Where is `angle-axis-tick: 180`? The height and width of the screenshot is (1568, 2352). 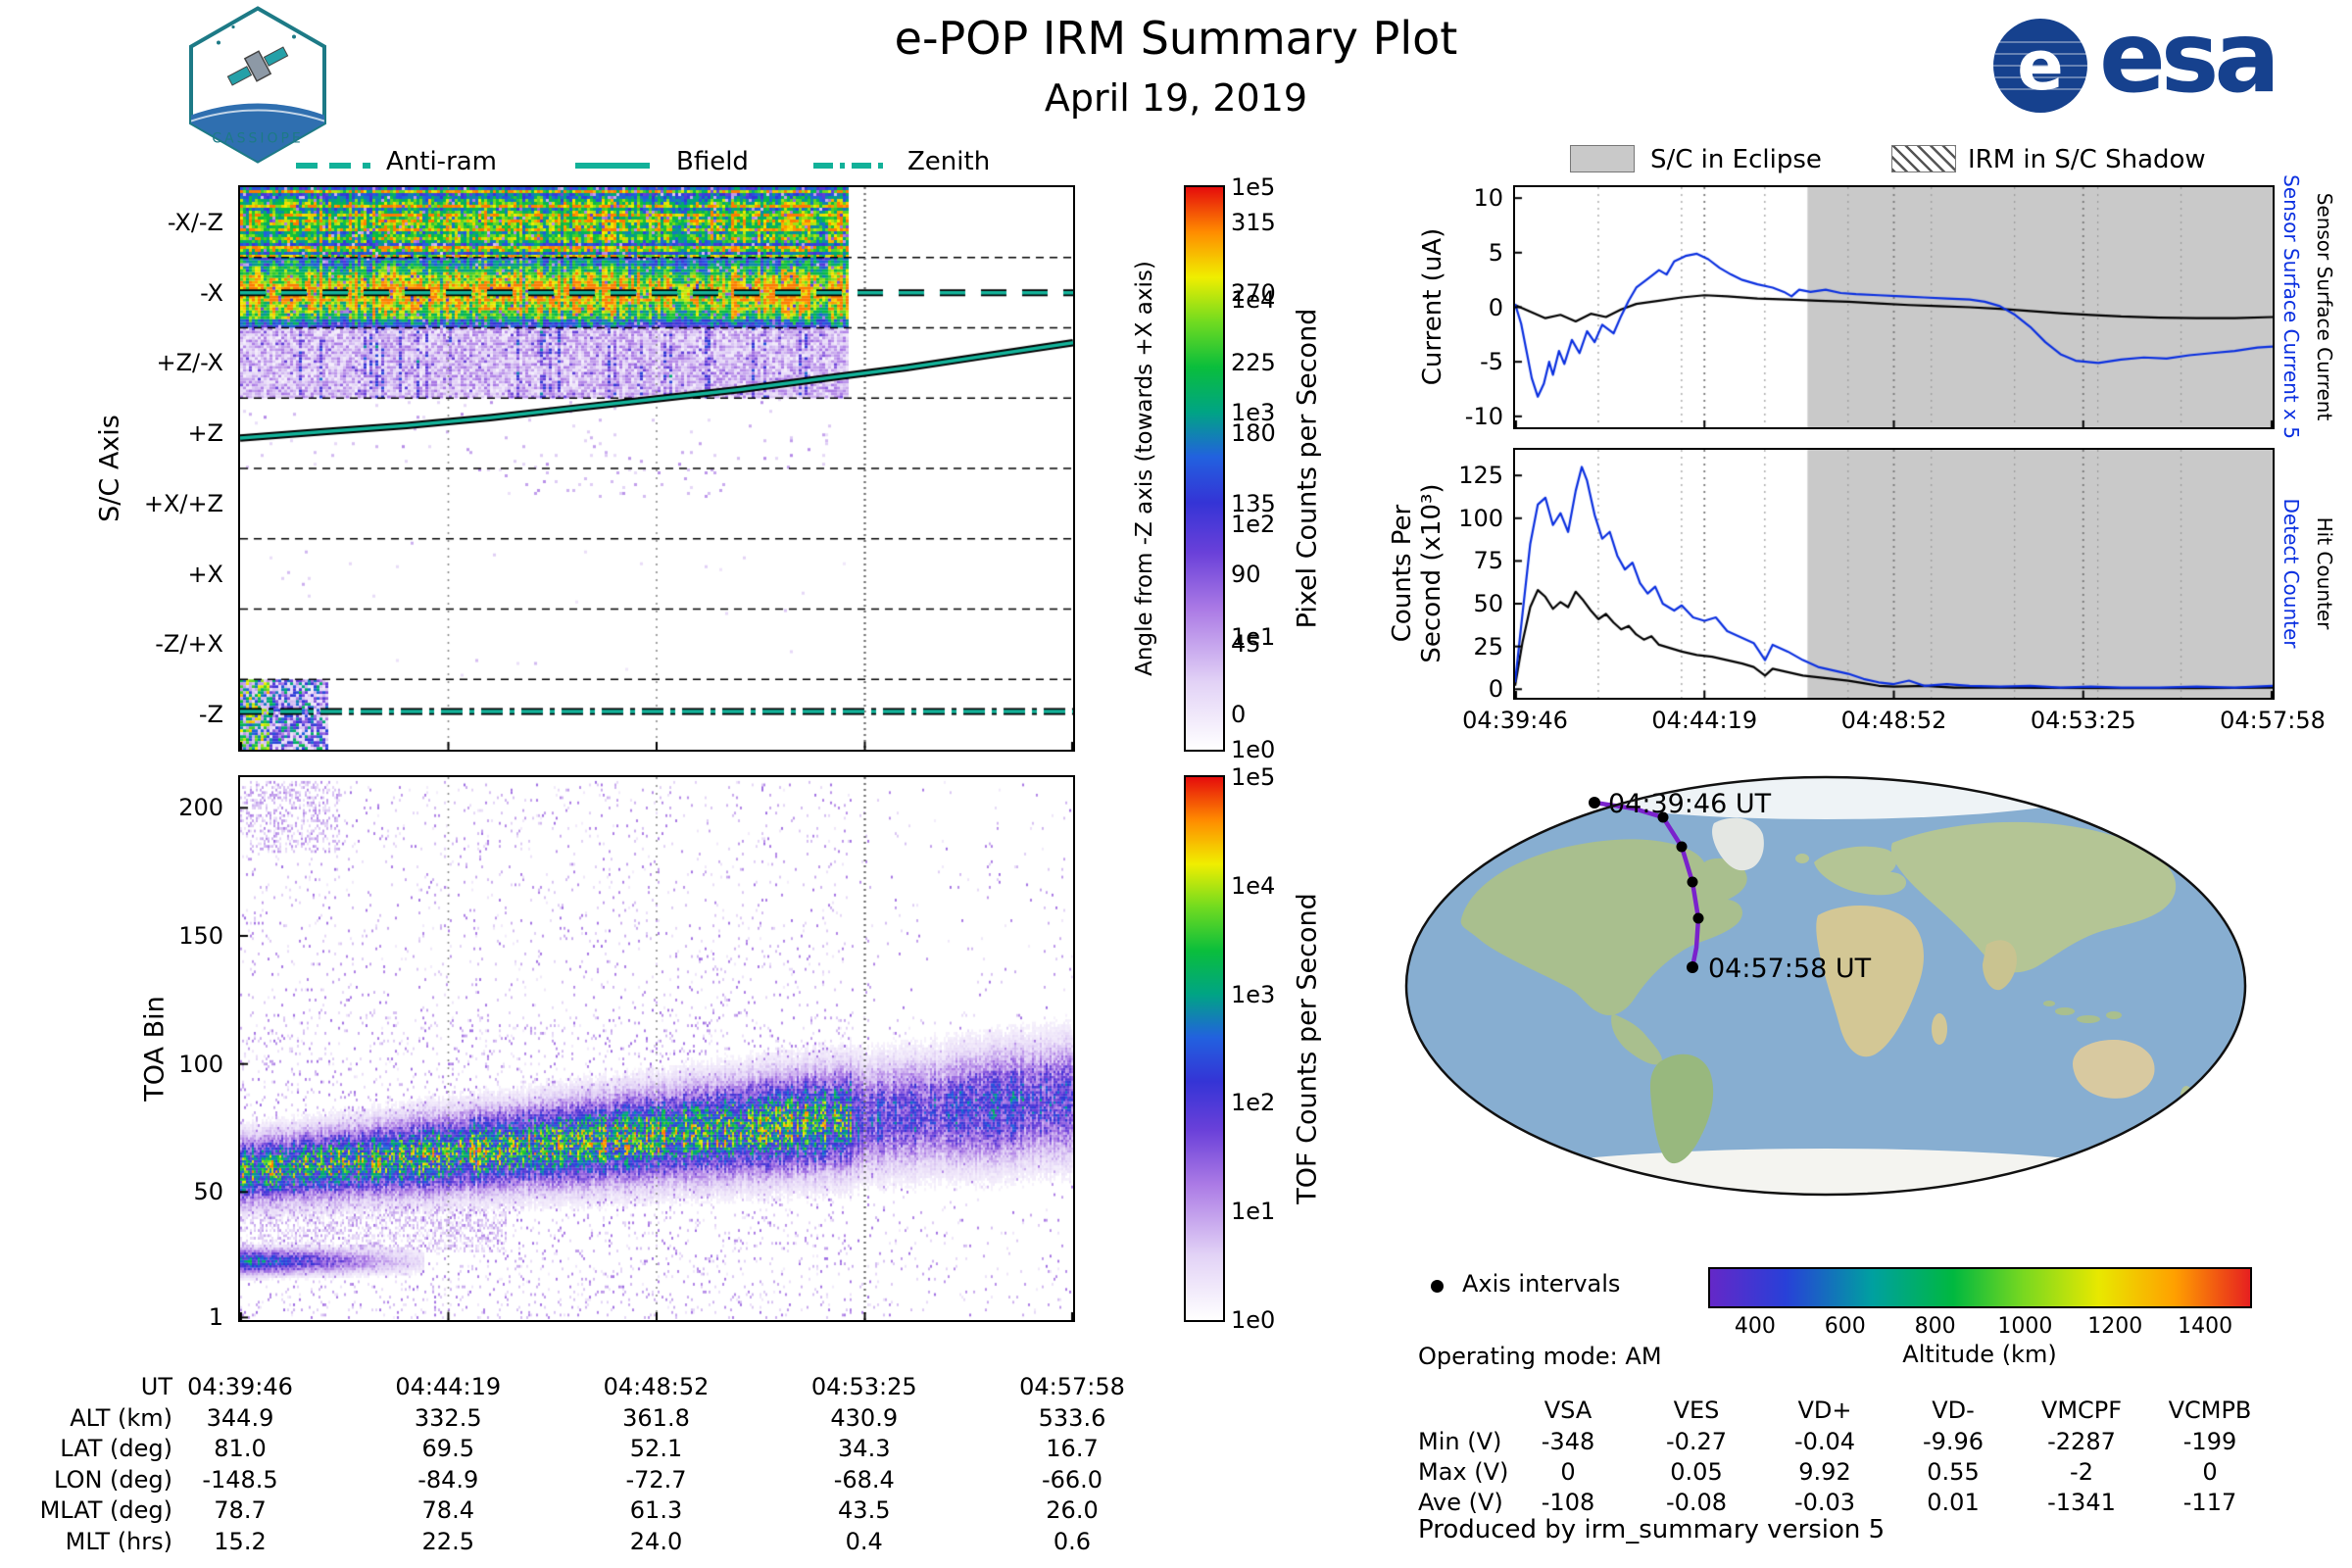 angle-axis-tick: 180 is located at coordinates (1253, 433).